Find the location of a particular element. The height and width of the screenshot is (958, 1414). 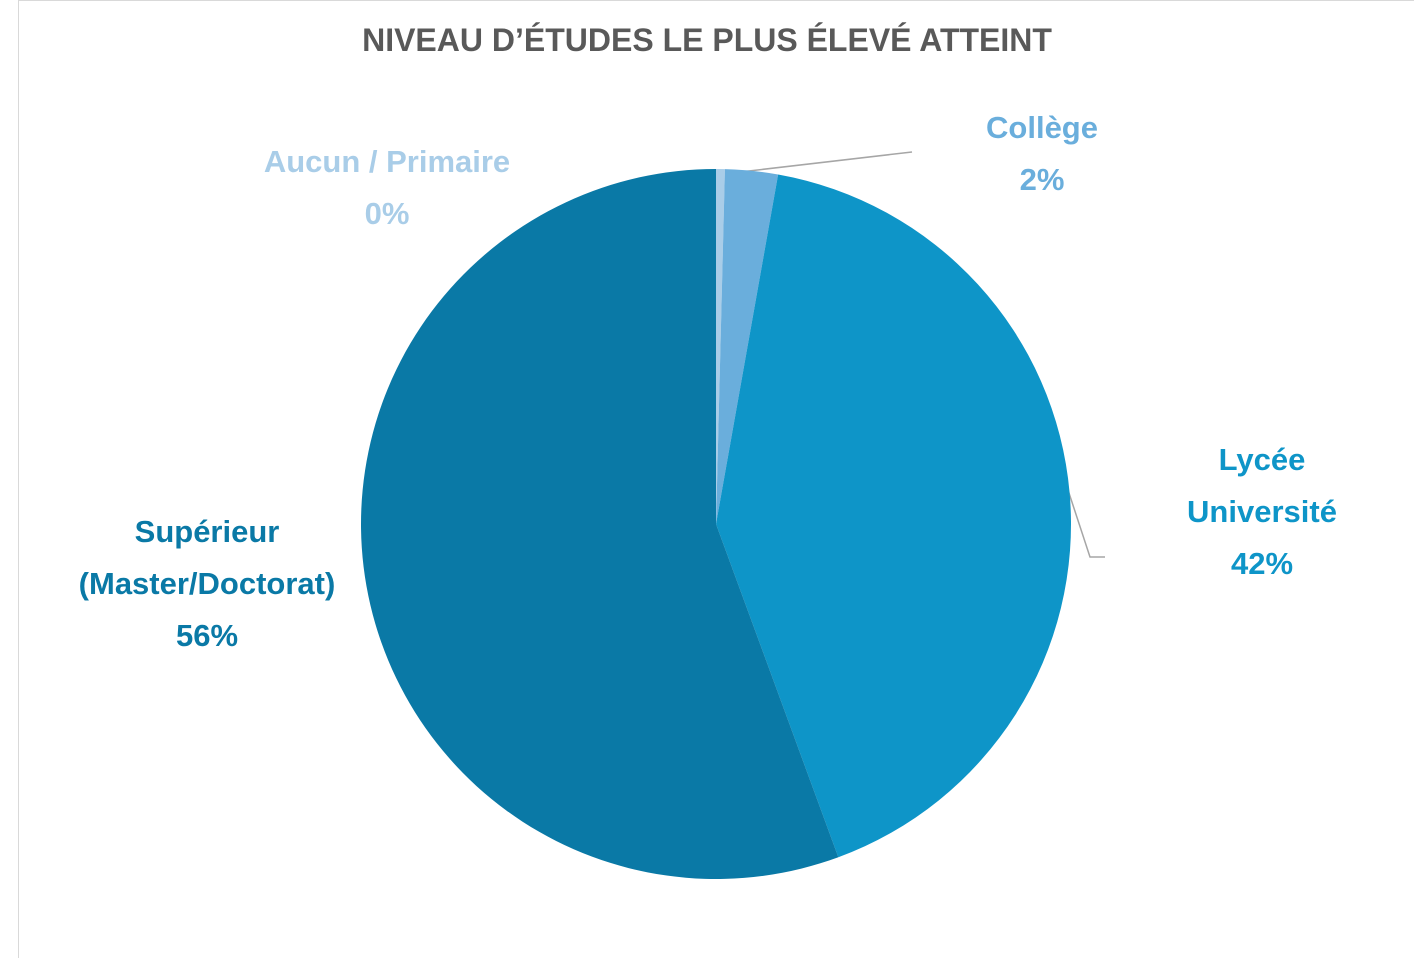

data-label: Supérieur (Master/Doctorat) 56% is located at coordinates (207, 584).